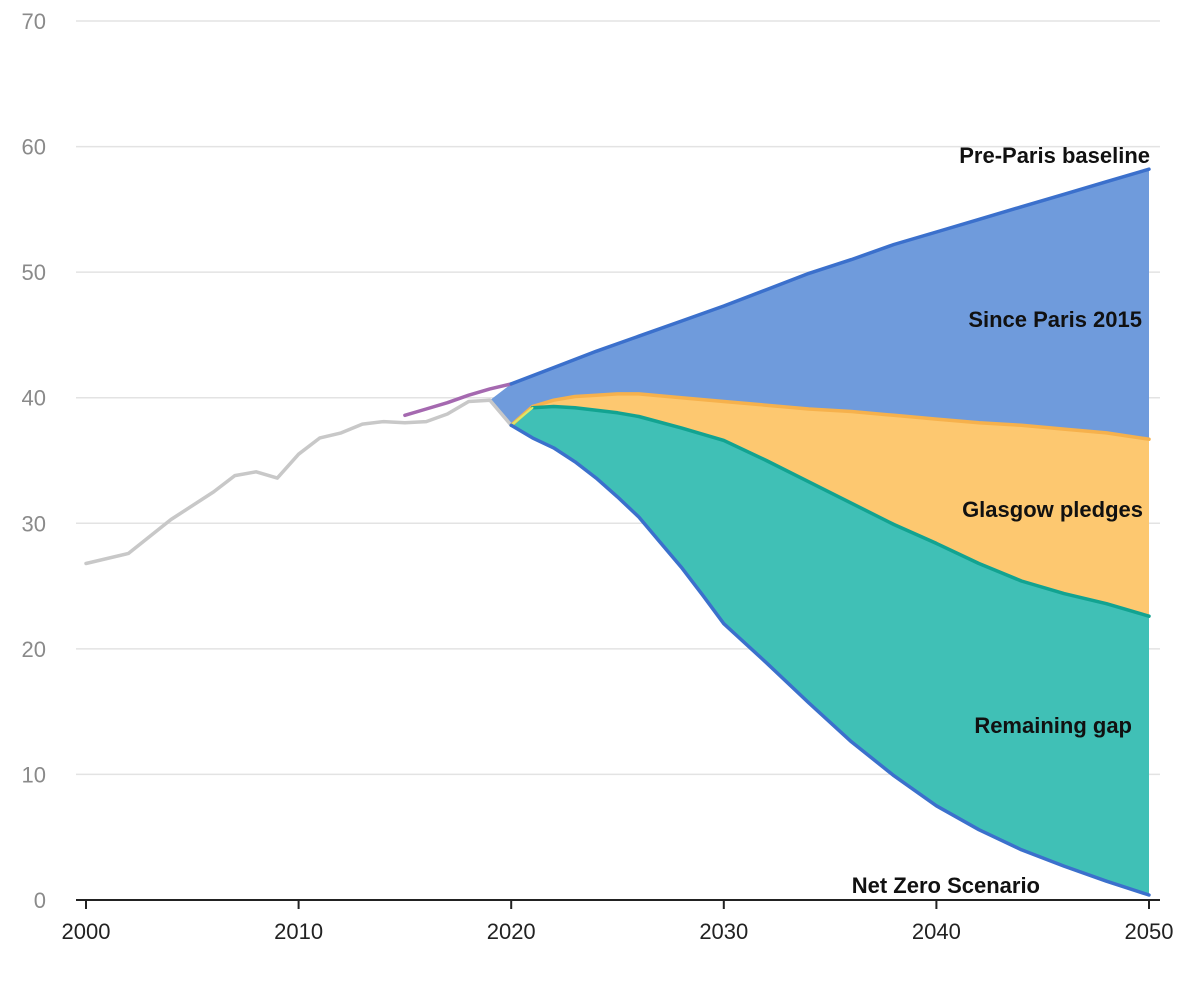 The width and height of the screenshot is (1200, 1000). What do you see at coordinates (830, 416) in the screenshot?
I see `glasgow-pledges-line` at bounding box center [830, 416].